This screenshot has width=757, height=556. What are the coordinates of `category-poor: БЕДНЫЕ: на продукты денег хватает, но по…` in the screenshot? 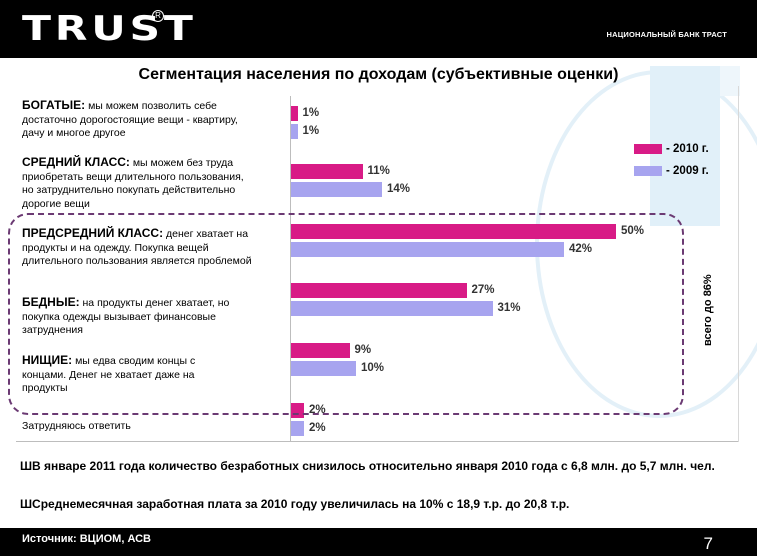 It's located at (142, 316).